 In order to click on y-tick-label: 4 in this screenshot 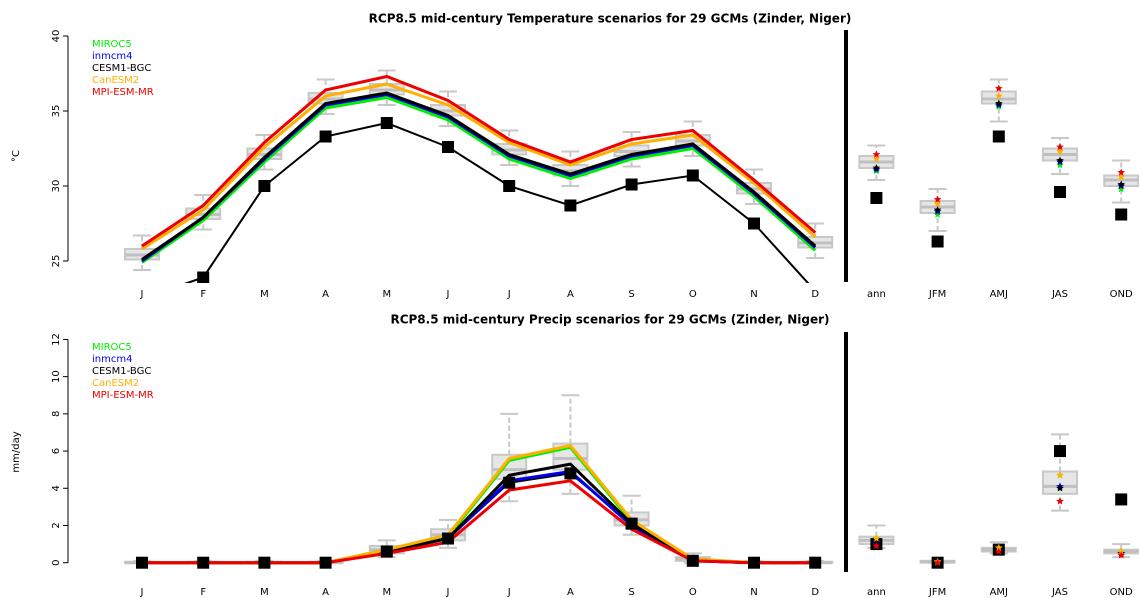, I will do `click(56, 488)`.